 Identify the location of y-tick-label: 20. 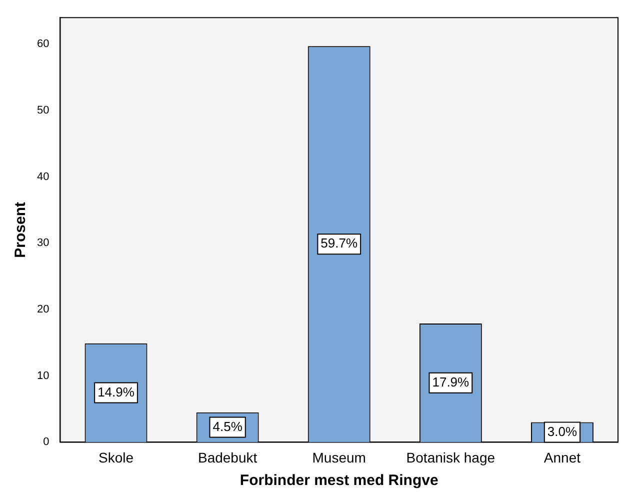
(43, 310).